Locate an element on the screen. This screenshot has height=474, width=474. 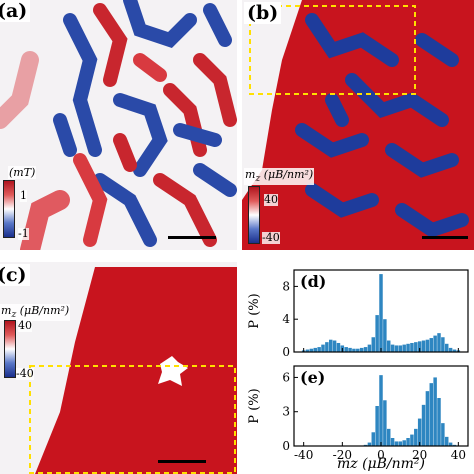
panel-c-colorbar-unit: mz (μB/nm²) is located at coordinates (35, 313).